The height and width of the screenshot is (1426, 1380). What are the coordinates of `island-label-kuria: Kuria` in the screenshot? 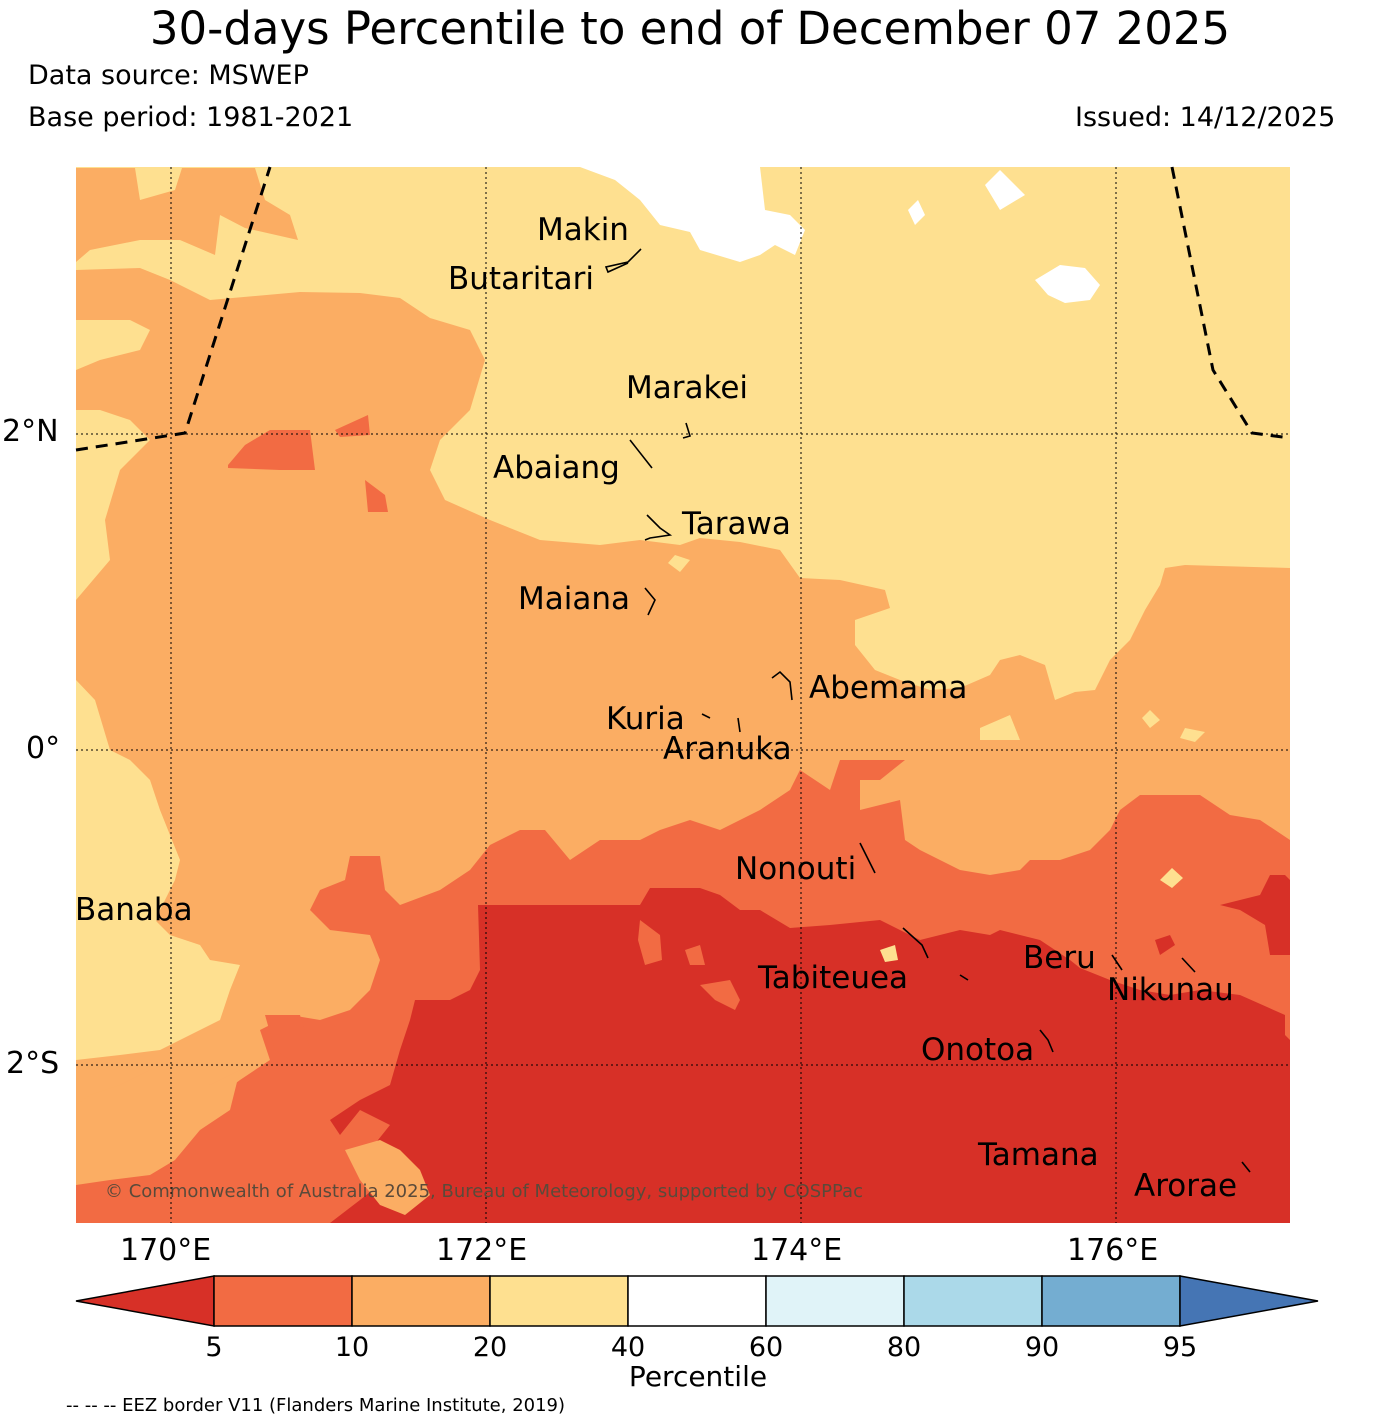 It's located at (645, 719).